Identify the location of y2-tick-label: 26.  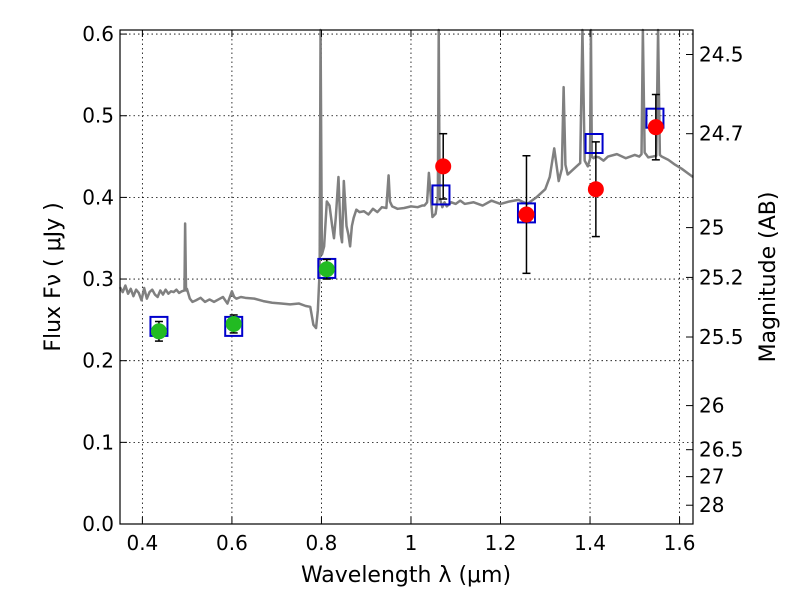
(711, 406).